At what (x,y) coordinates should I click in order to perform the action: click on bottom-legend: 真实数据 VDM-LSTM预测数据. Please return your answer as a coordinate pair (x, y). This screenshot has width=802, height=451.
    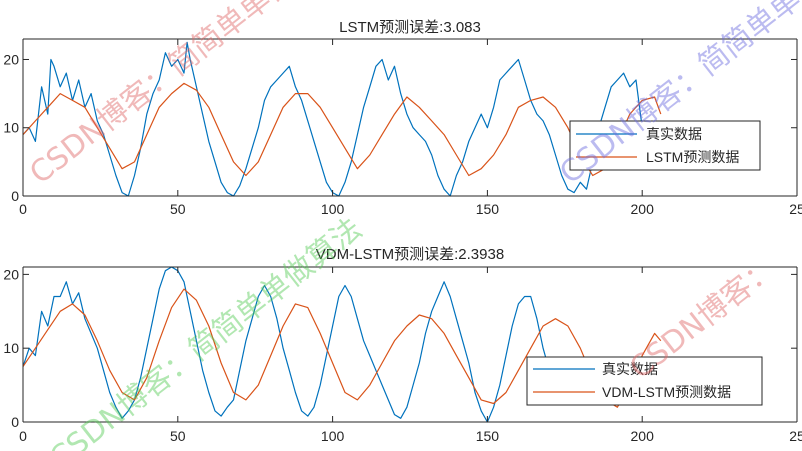
    Looking at the image, I should click on (644, 381).